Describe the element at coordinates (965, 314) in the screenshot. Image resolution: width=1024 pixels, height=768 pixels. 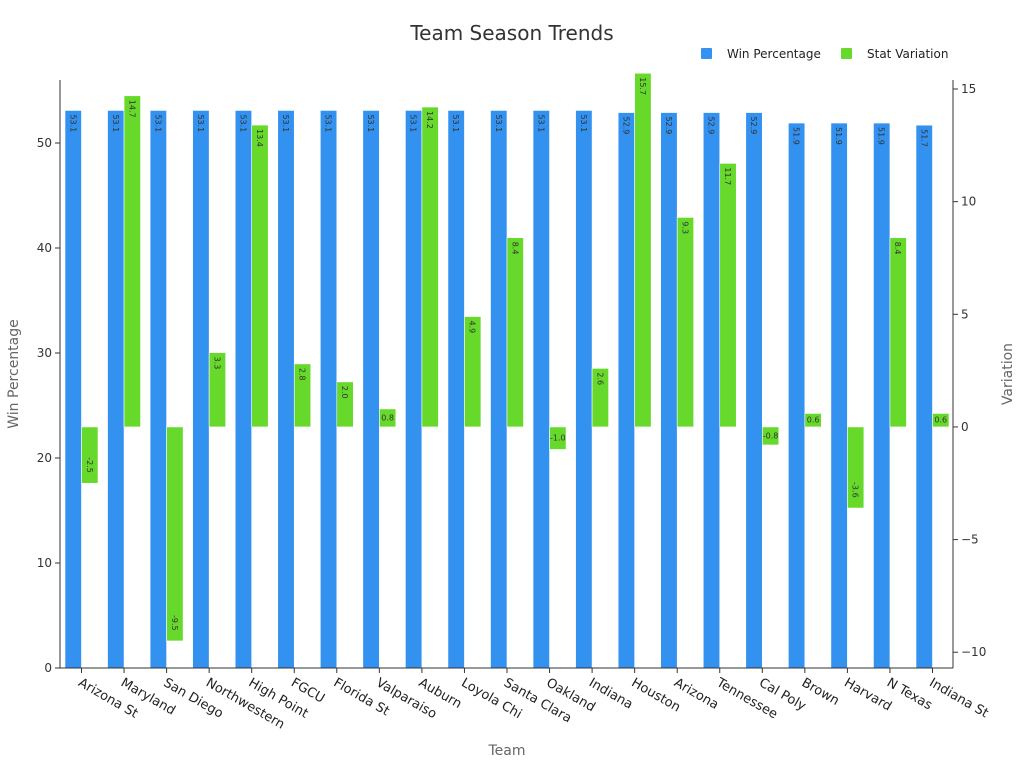
I see `y2-tick-label: 5` at that location.